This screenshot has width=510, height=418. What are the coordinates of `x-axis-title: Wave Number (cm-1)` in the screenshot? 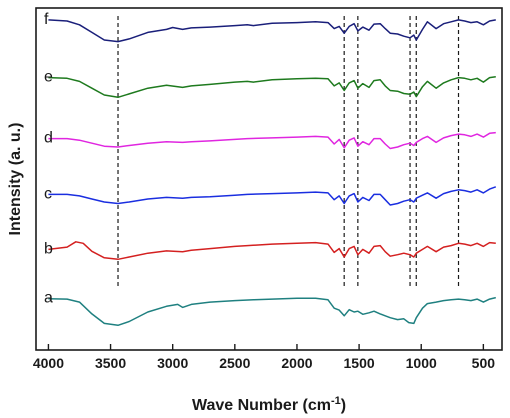 It's located at (269, 404).